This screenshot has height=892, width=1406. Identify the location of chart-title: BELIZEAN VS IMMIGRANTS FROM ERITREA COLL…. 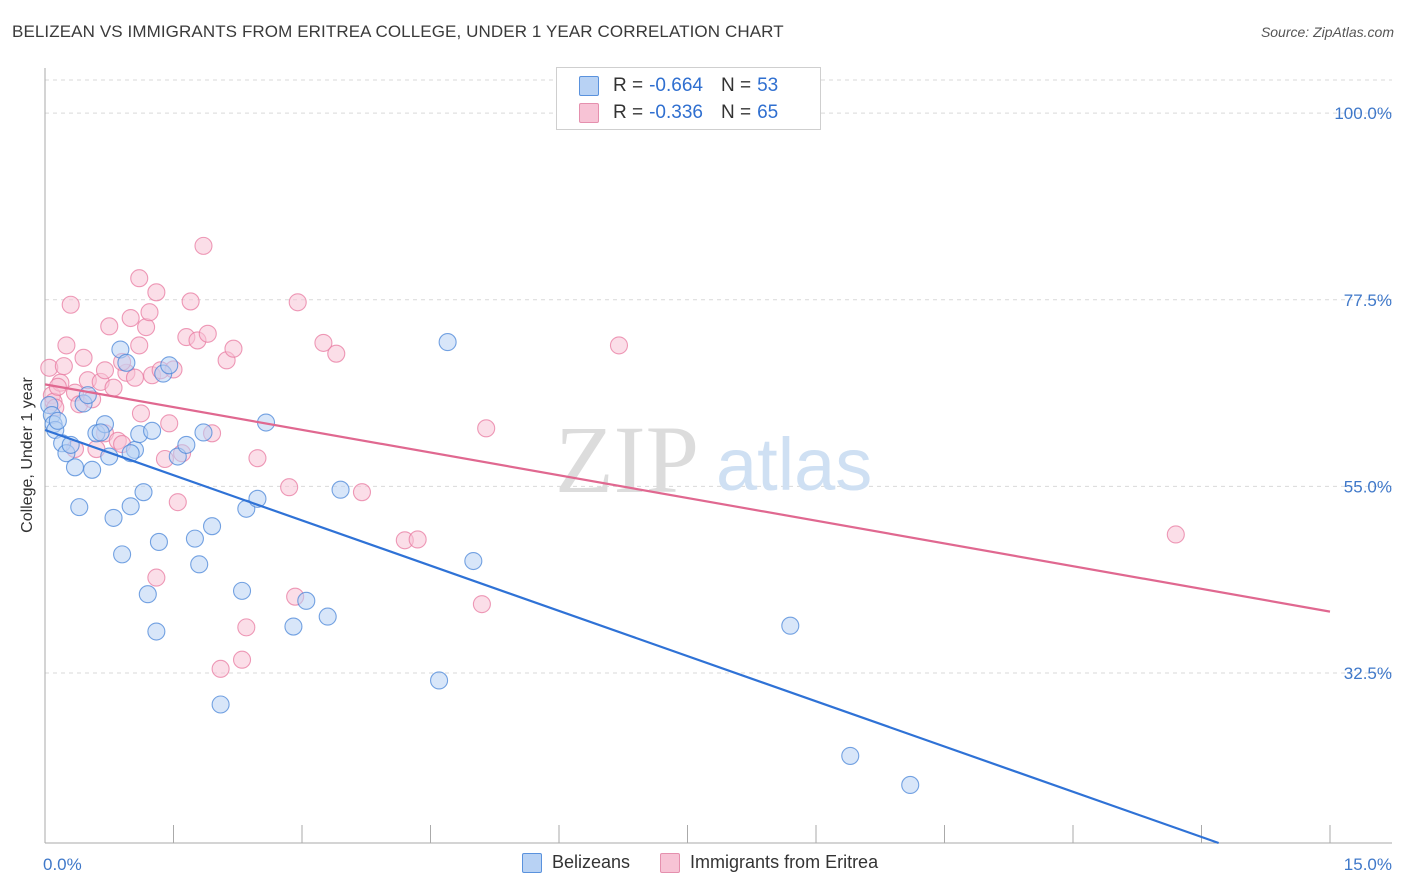
(398, 31).